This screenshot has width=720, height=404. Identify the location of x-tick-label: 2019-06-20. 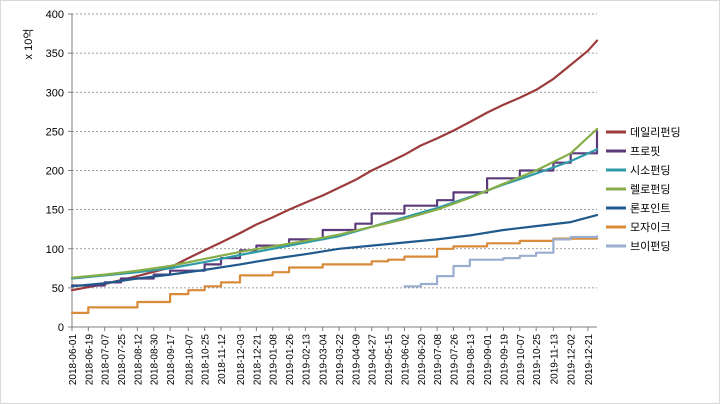
(422, 360).